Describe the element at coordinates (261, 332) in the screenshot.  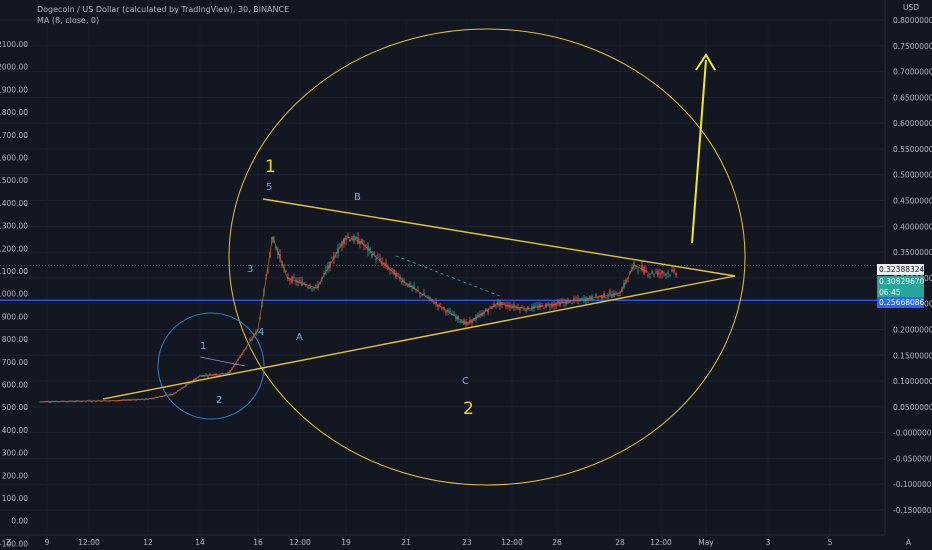
I see `wave-4-label: 4` at that location.